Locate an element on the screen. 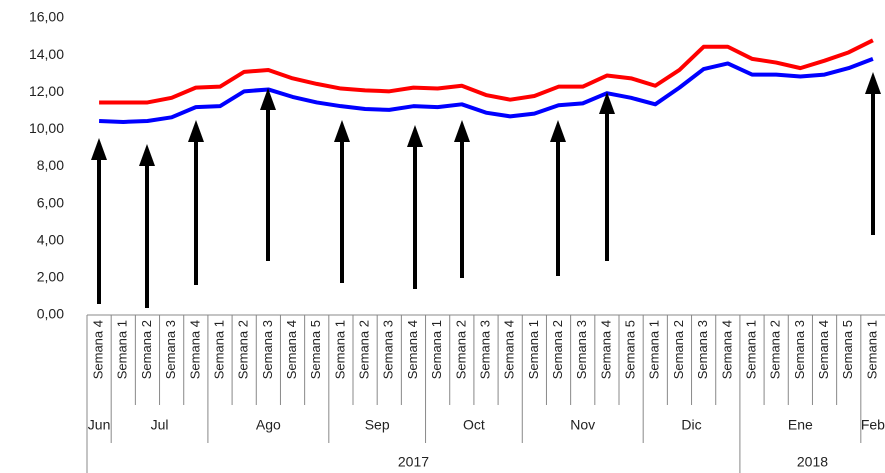 The width and height of the screenshot is (885, 473). y-tick-label: 14,00 is located at coordinates (46, 54).